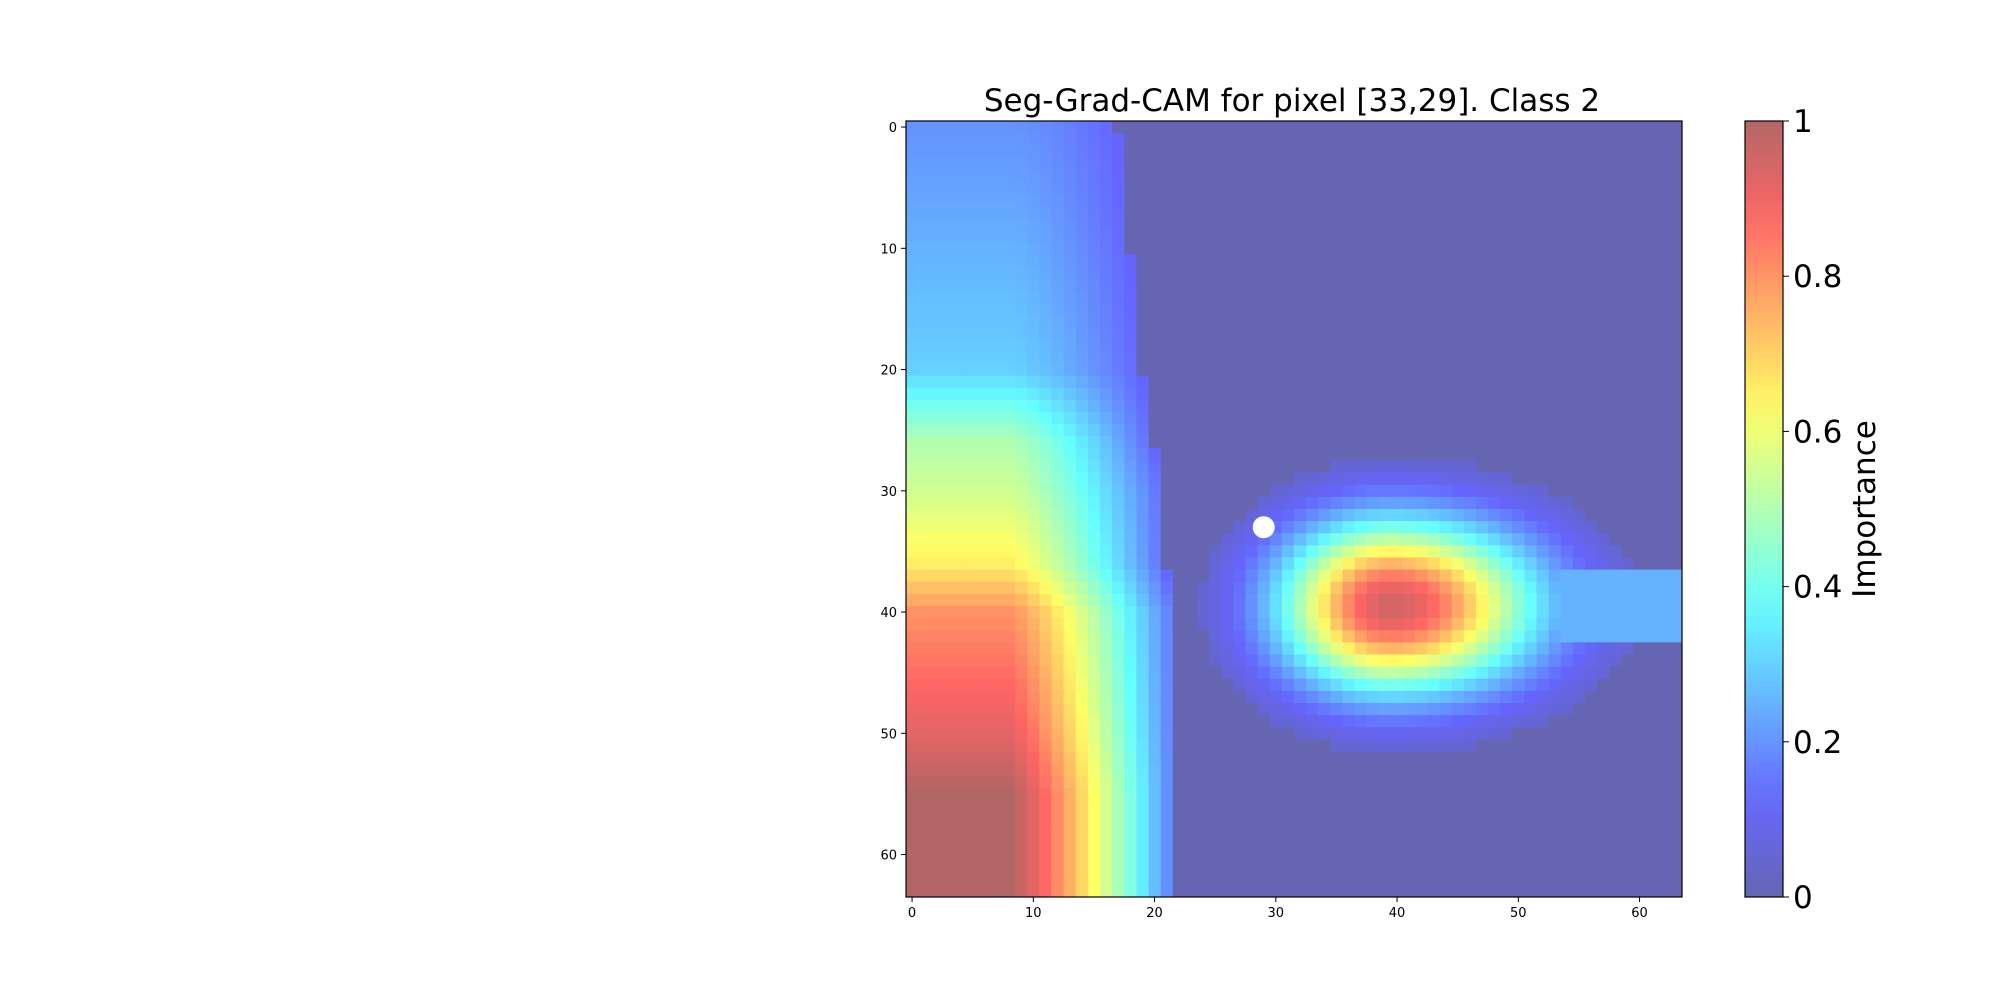  I want to click on x-tick-label: 40, so click(1397, 913).